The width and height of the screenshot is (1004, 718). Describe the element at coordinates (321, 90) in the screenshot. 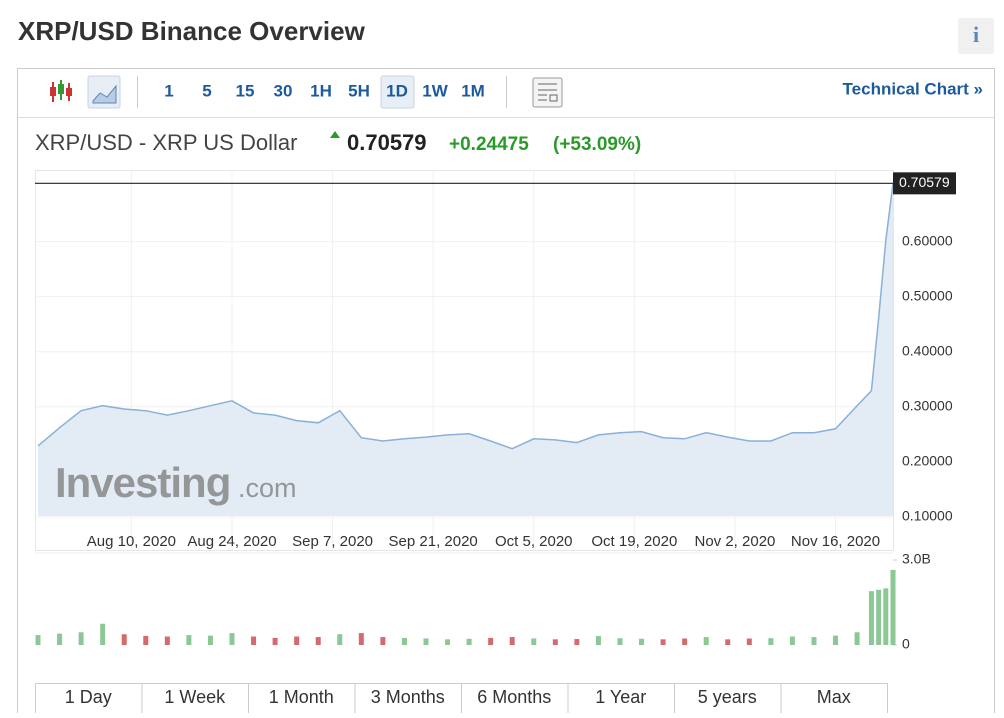

I see `interval-button: 1H` at that location.